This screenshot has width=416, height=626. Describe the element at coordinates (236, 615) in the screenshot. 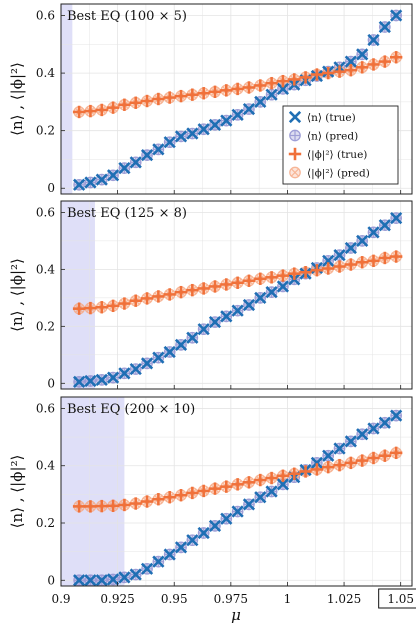

I see `x-axis-label: μ` at that location.